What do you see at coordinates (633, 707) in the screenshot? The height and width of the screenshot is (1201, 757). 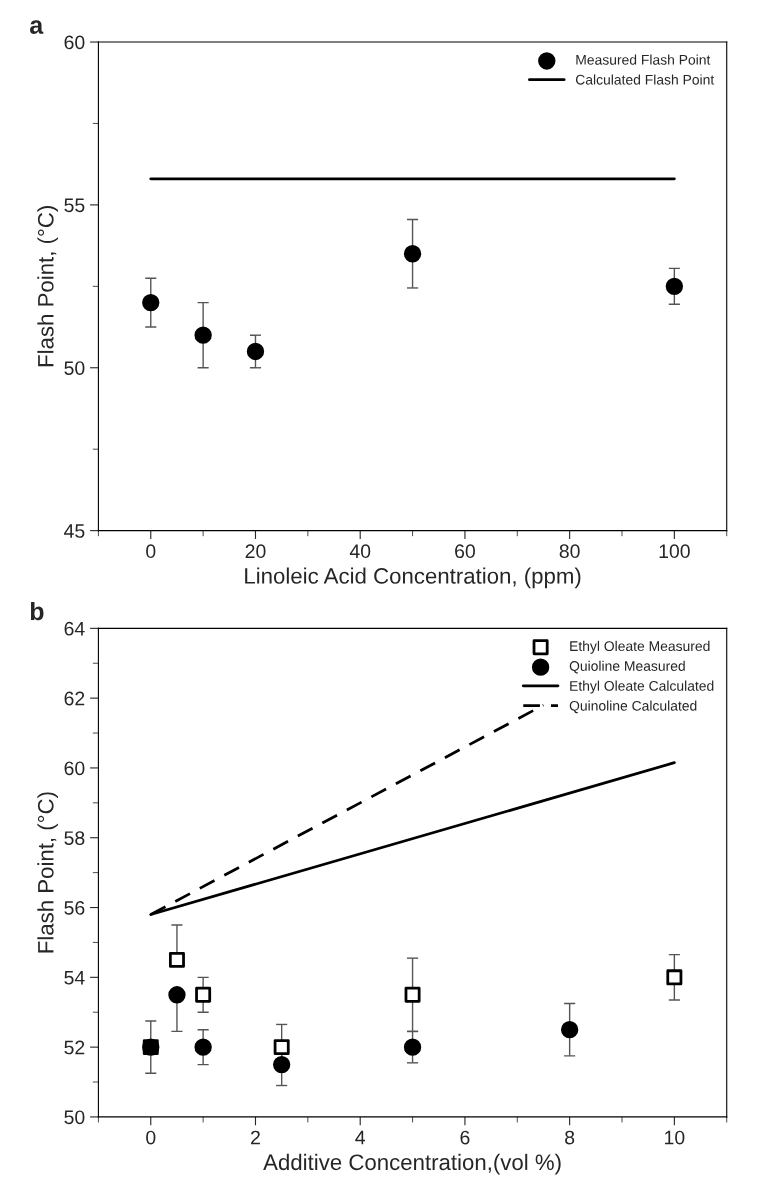 I see `legend-label: Quinoline Calculated` at bounding box center [633, 707].